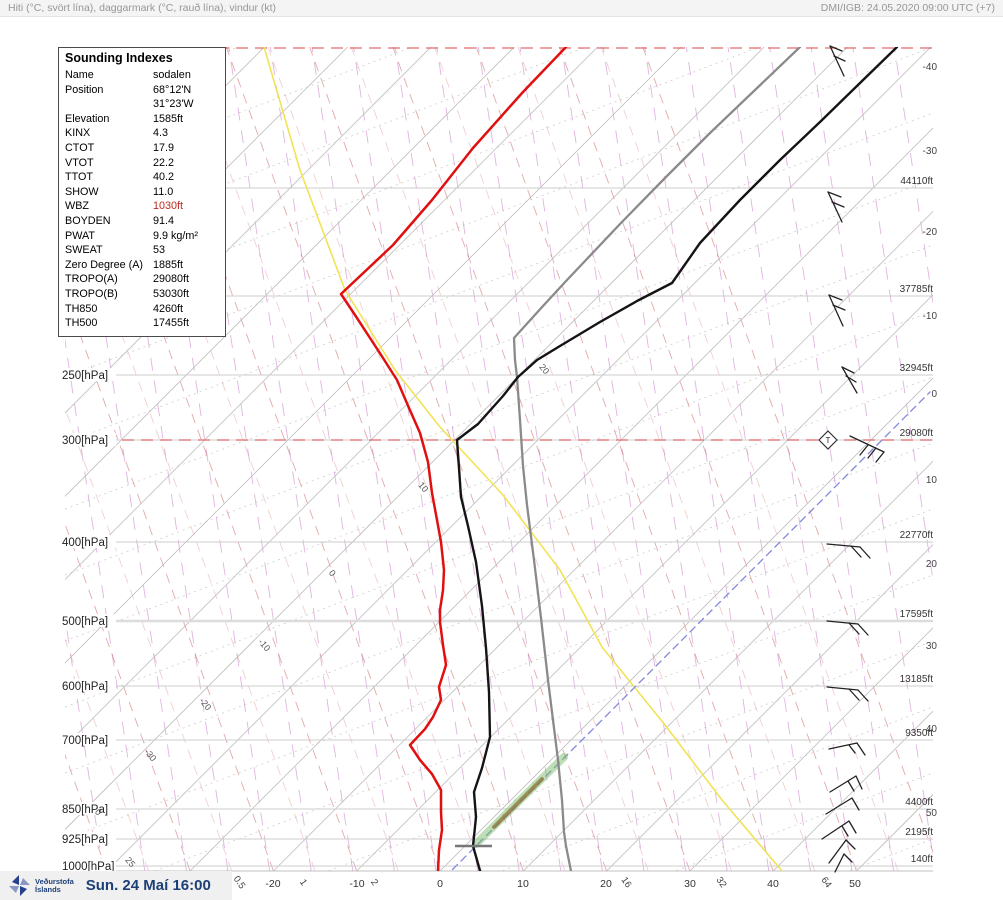 Image resolution: width=1003 pixels, height=900 pixels. What do you see at coordinates (119, 191) in the screenshot?
I see `index-row: SHOW 11.0` at bounding box center [119, 191].